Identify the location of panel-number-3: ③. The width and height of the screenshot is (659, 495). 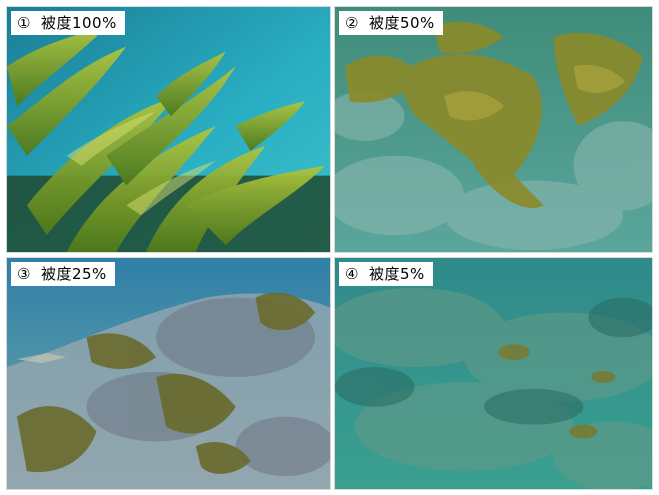
(24, 274).